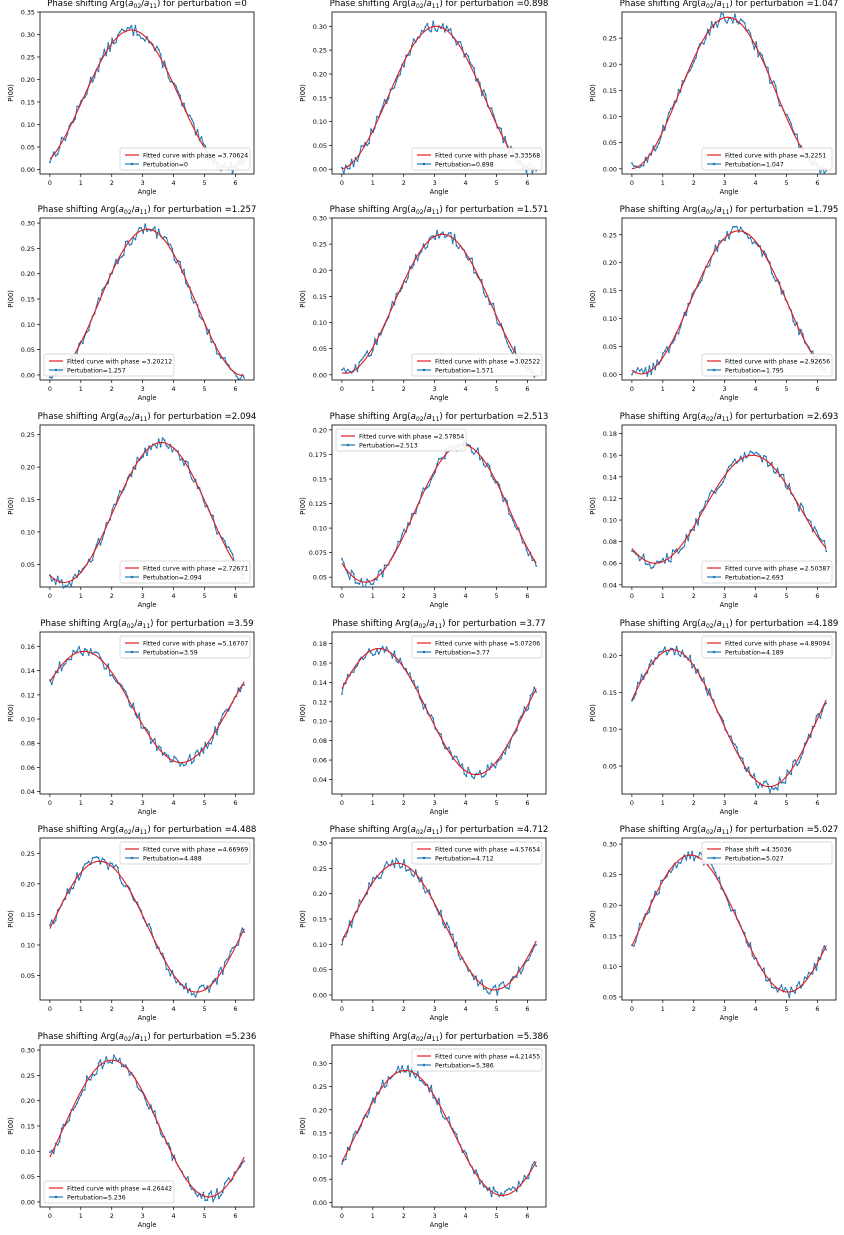 This screenshot has width=844, height=1235. I want to click on y-tick-label: 0.10, so click(28, 325).